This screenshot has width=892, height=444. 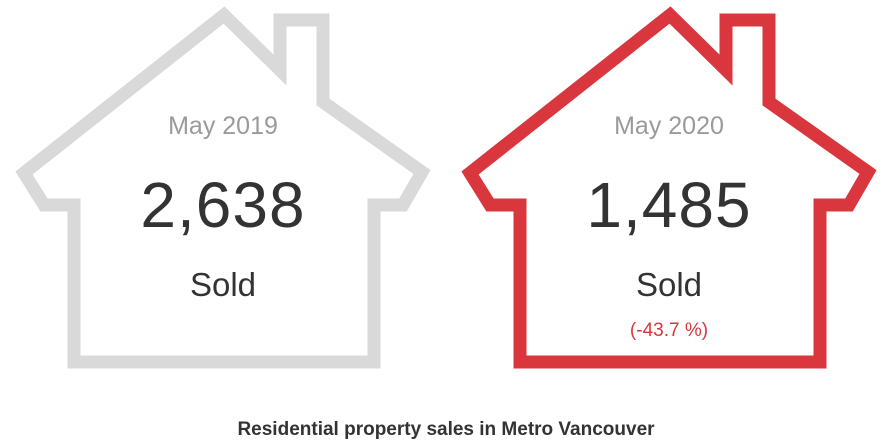 What do you see at coordinates (669, 330) in the screenshot?
I see `percent-change: (-43.7 %)` at bounding box center [669, 330].